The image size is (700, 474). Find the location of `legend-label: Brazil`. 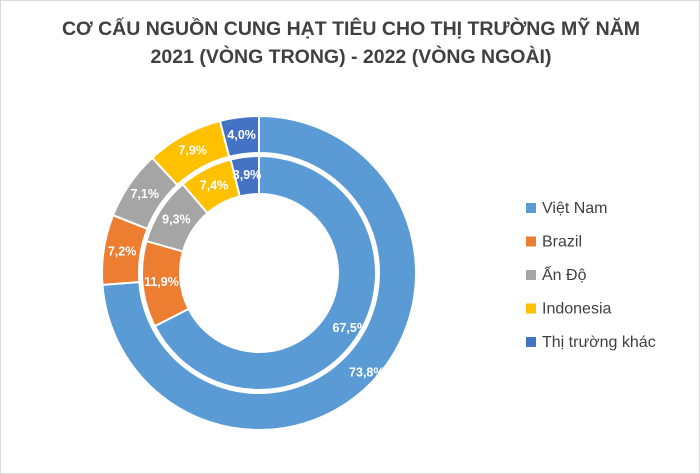

legend-label: Brazil is located at coordinates (562, 242).